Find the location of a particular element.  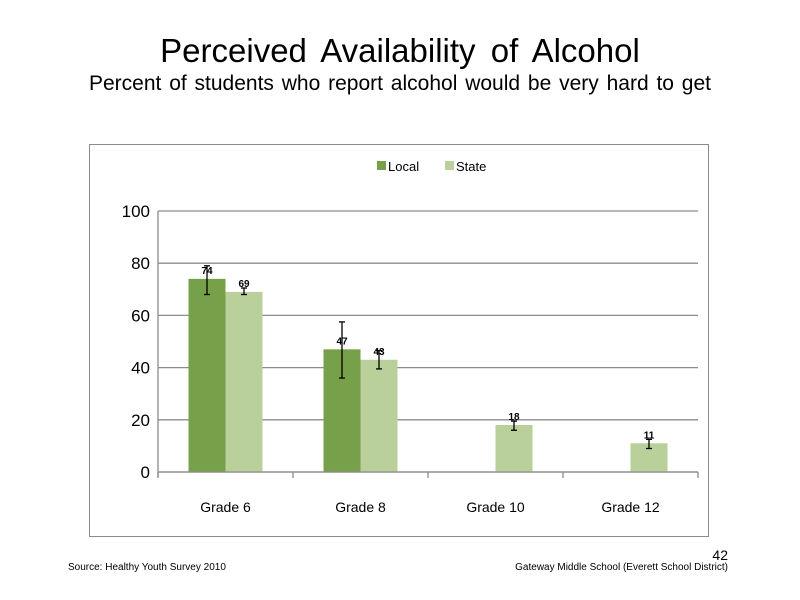

data-label: 18 is located at coordinates (514, 417).